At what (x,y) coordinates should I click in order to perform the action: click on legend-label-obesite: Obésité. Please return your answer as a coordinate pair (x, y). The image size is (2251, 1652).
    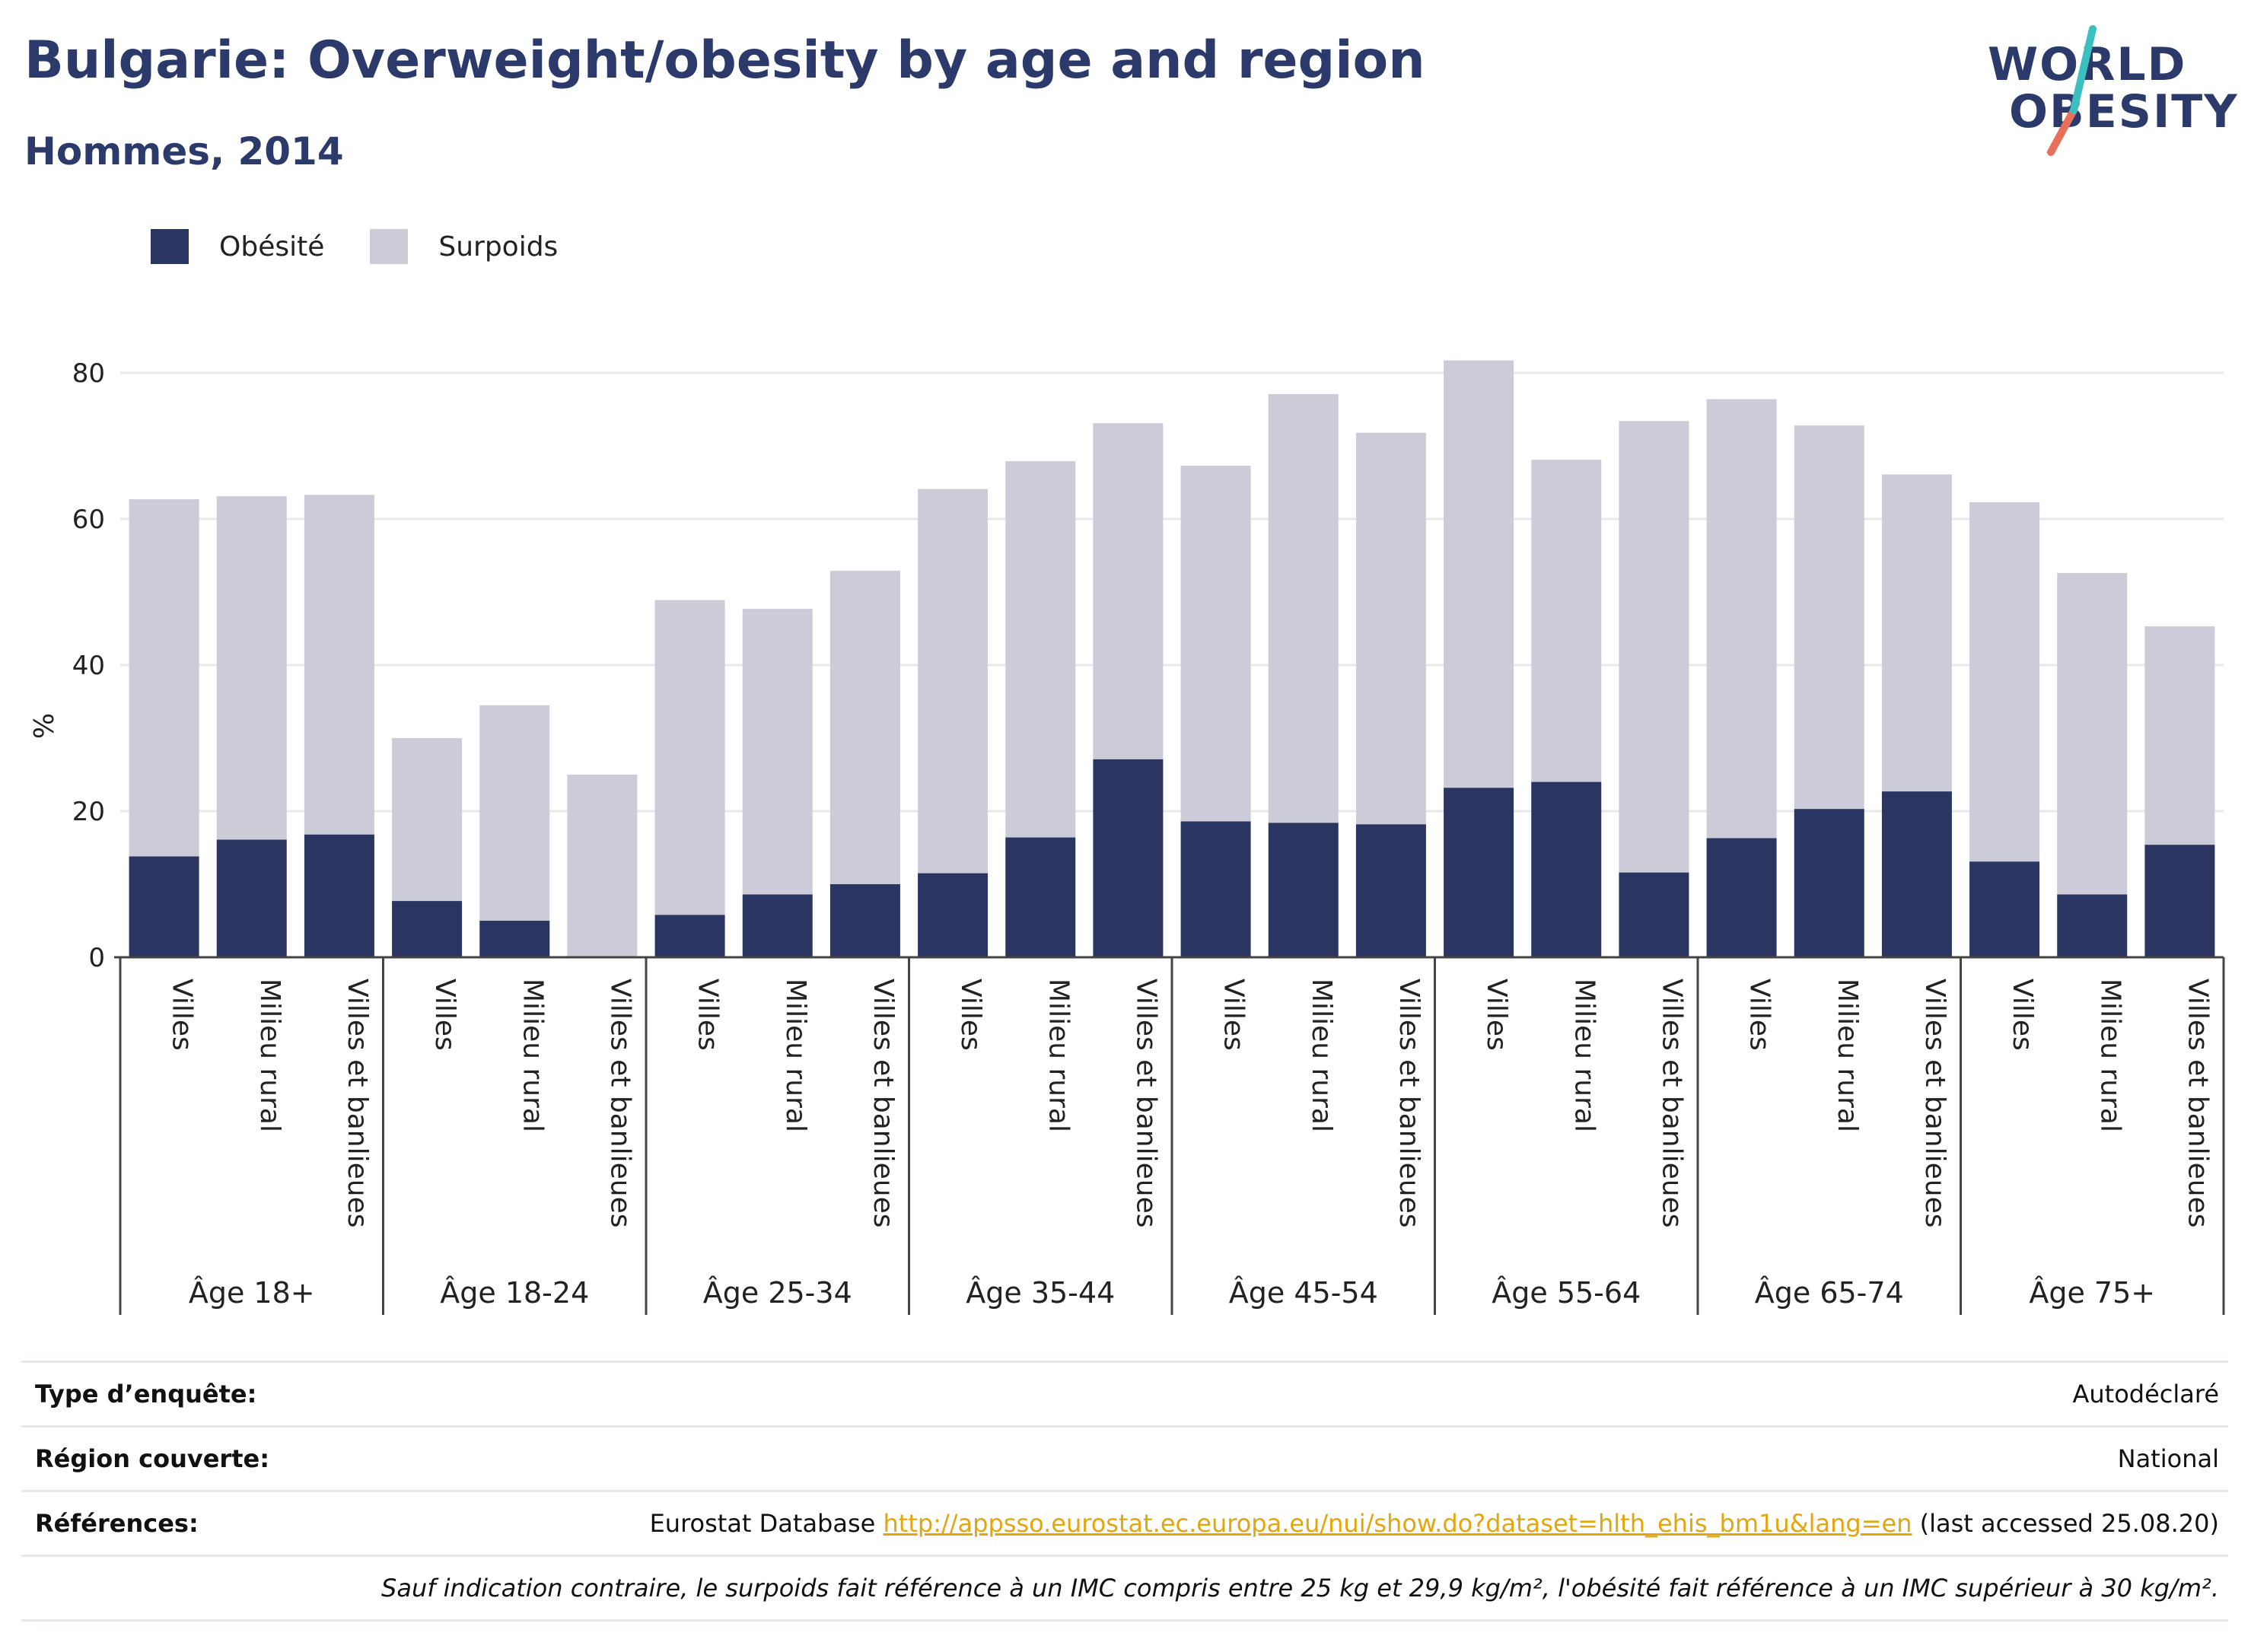
    Looking at the image, I should click on (272, 247).